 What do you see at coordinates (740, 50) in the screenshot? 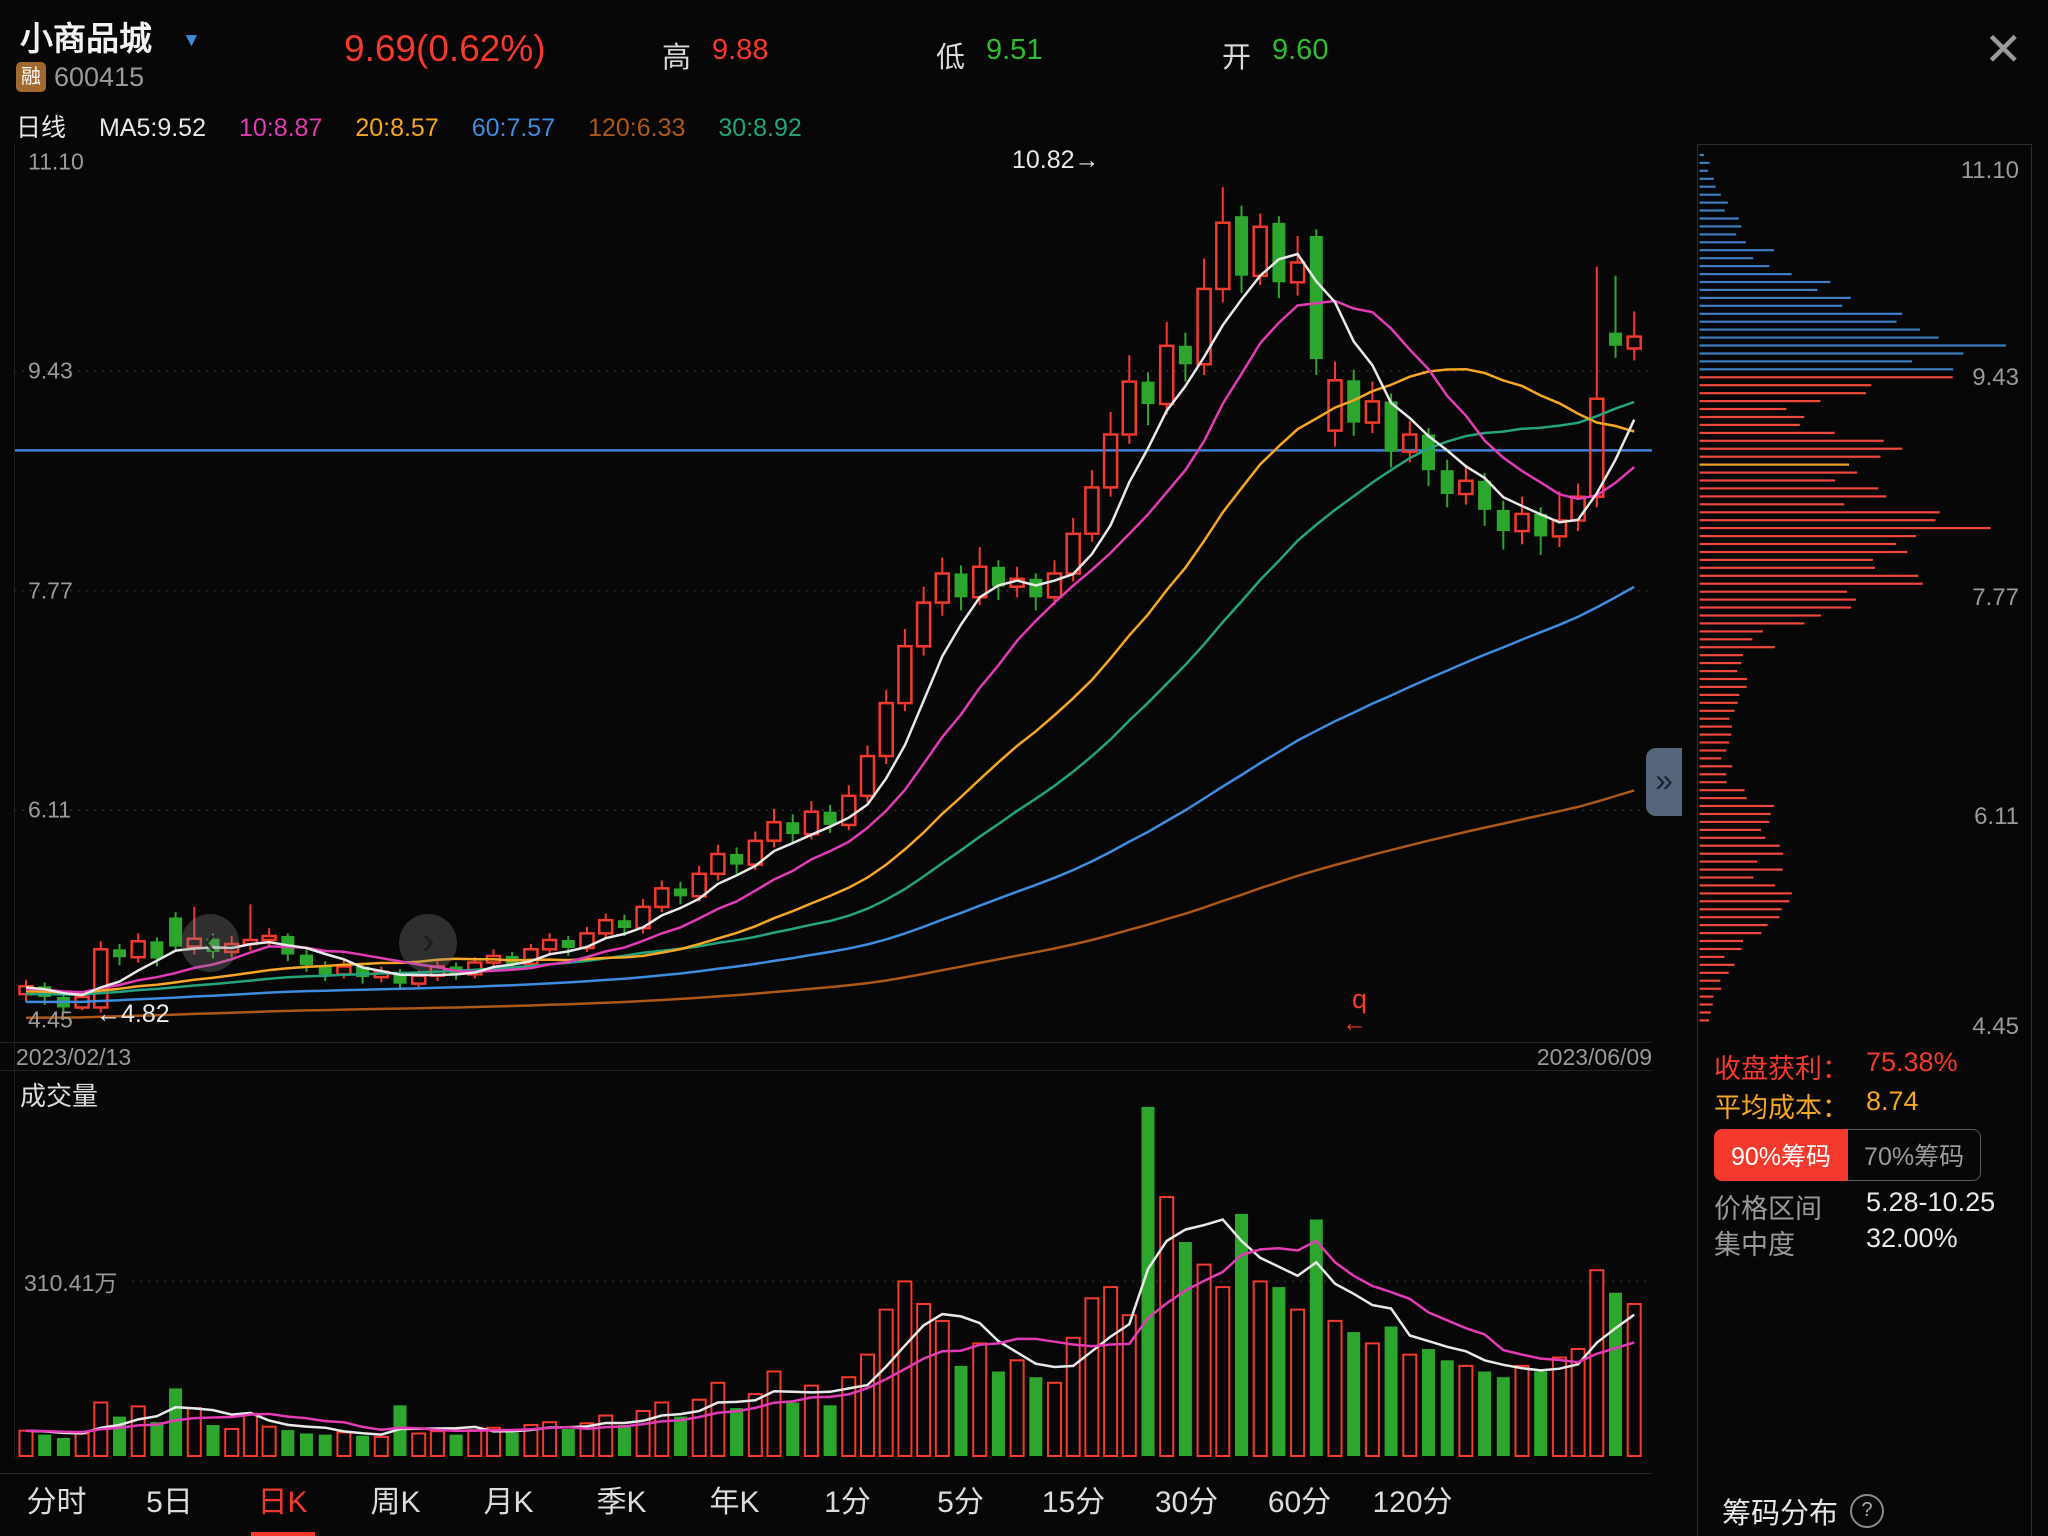
I see `high-value: 9.88` at bounding box center [740, 50].